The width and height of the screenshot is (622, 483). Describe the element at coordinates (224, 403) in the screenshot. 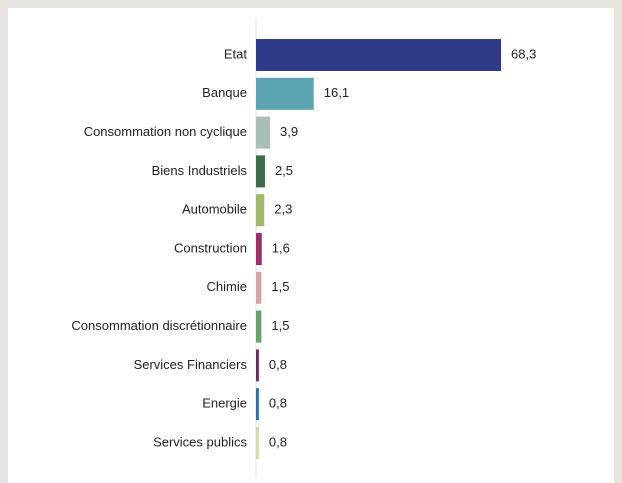

I see `category-label: Energie` at that location.